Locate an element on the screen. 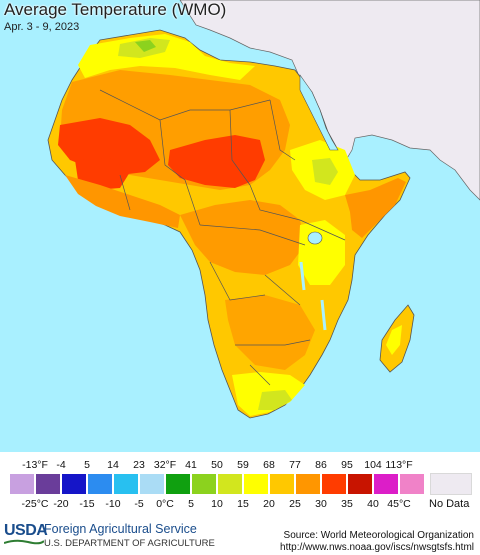  fahrenheit-tick-label: 41 is located at coordinates (191, 465).